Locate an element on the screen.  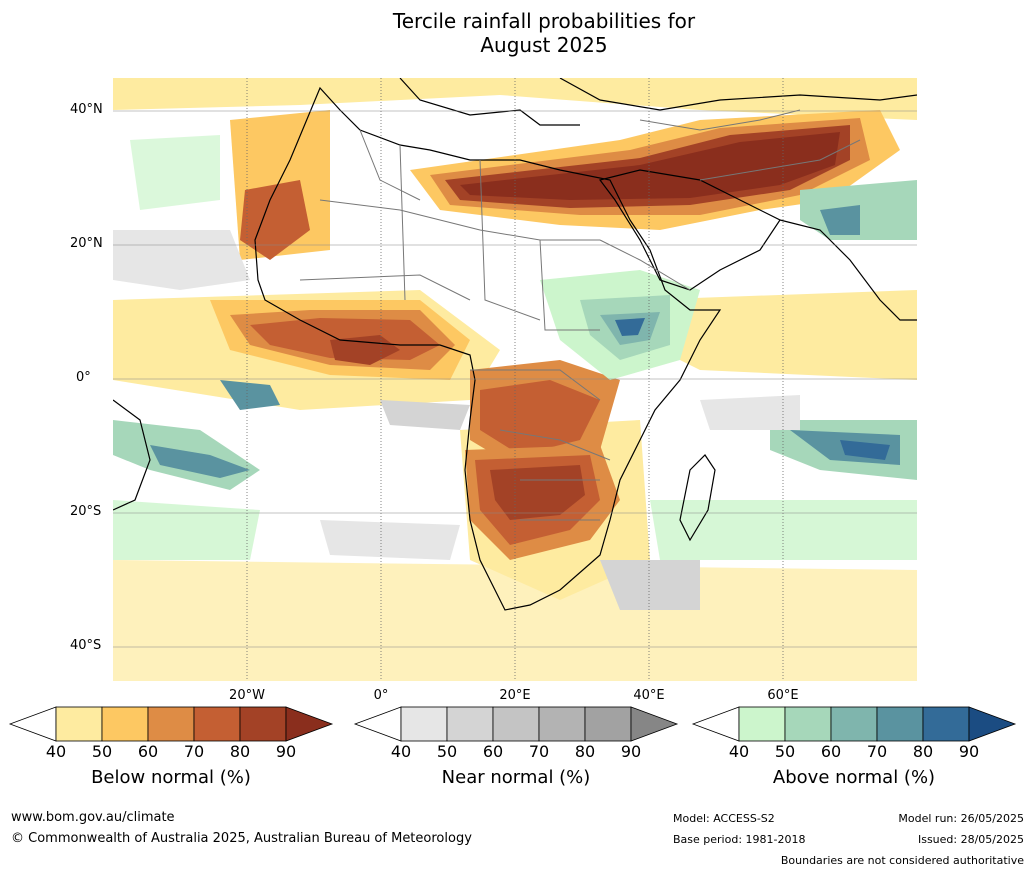
colorbar-title: Below normal (%) is located at coordinates (171, 777).